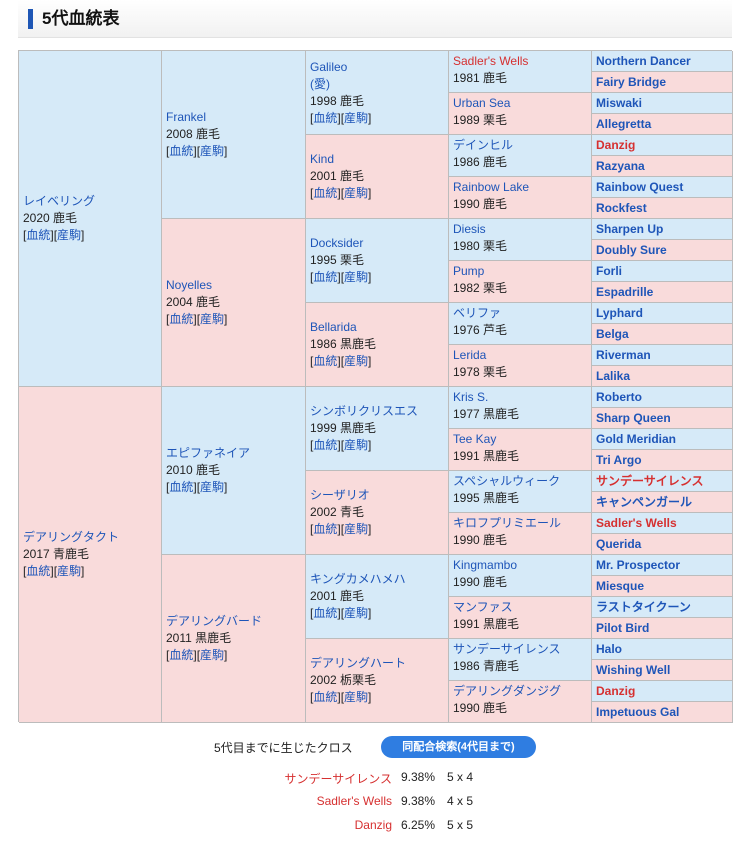 Image resolution: width=750 pixels, height=845 pixels. I want to click on horse-name: デアリングダンジグ, so click(507, 691).